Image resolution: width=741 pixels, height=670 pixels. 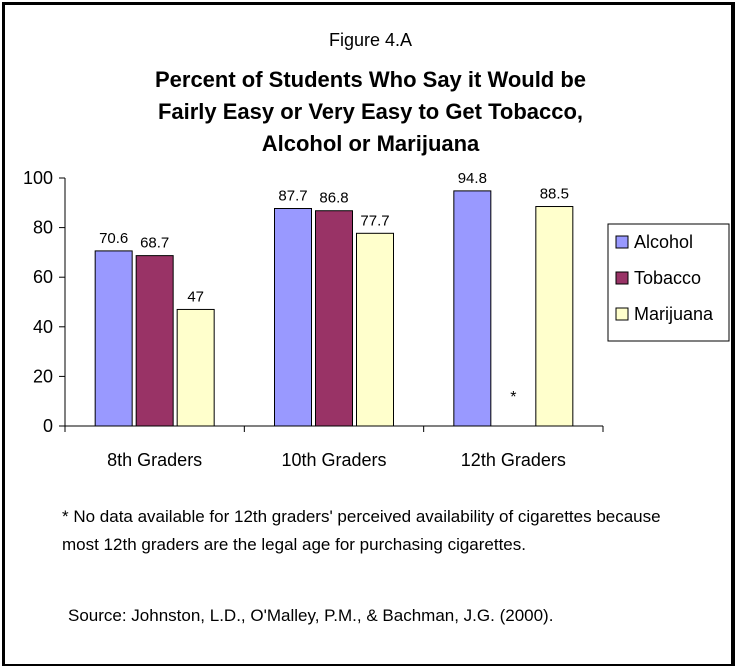 I want to click on x-tick-label: 8th Graders, so click(x=154, y=460).